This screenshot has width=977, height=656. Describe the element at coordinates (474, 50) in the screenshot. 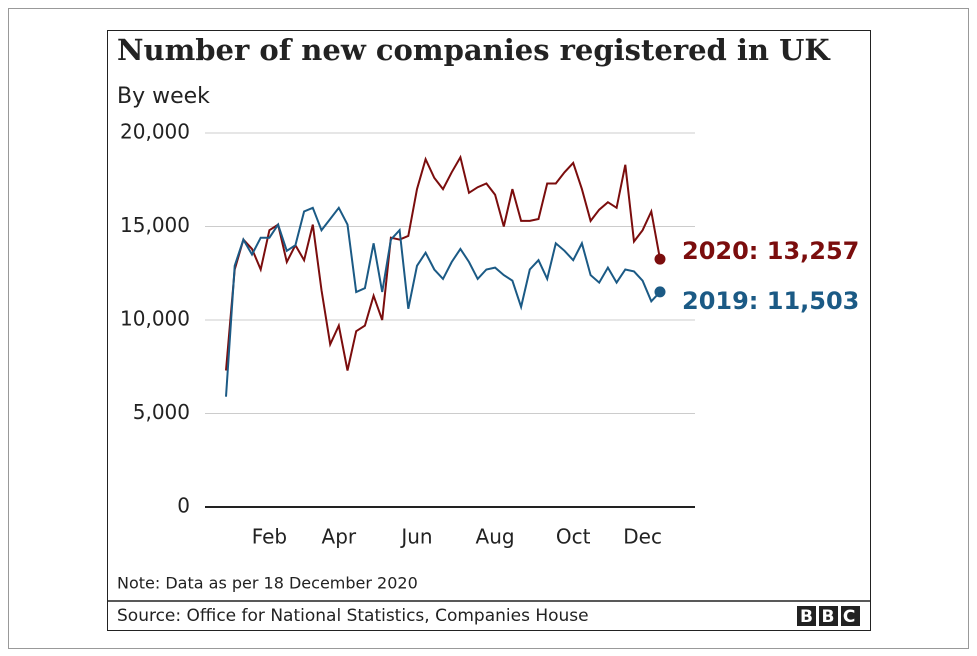

I see `chart-title: Number of new companies registered in UK` at that location.